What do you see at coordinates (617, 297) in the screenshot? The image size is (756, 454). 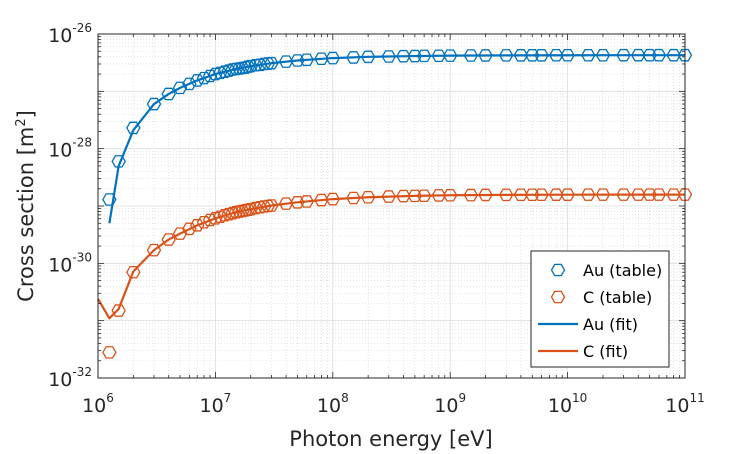 I see `legend-label-c-table: C (table)` at bounding box center [617, 297].